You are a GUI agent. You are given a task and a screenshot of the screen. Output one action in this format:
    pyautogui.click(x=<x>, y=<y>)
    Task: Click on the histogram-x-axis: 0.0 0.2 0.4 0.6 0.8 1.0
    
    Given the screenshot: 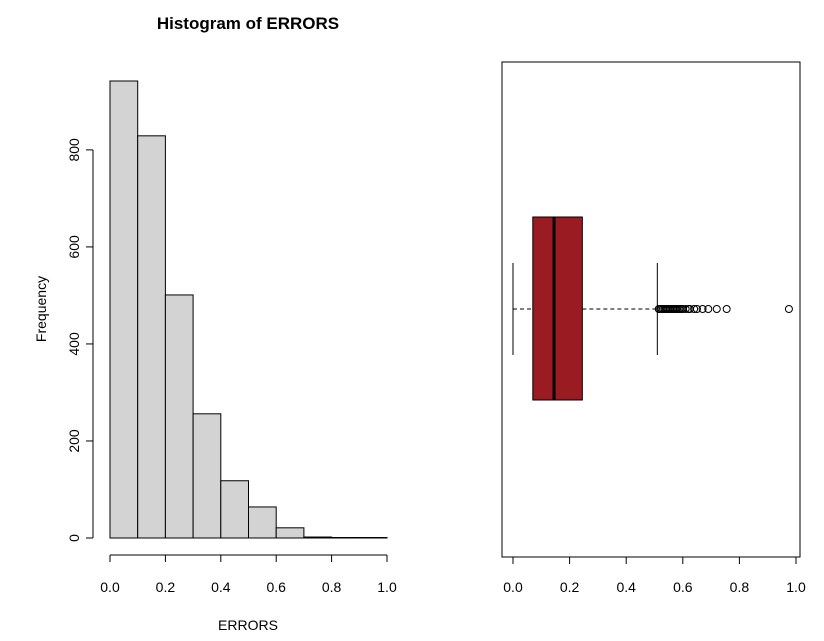 What is the action you would take?
    pyautogui.click(x=248, y=574)
    